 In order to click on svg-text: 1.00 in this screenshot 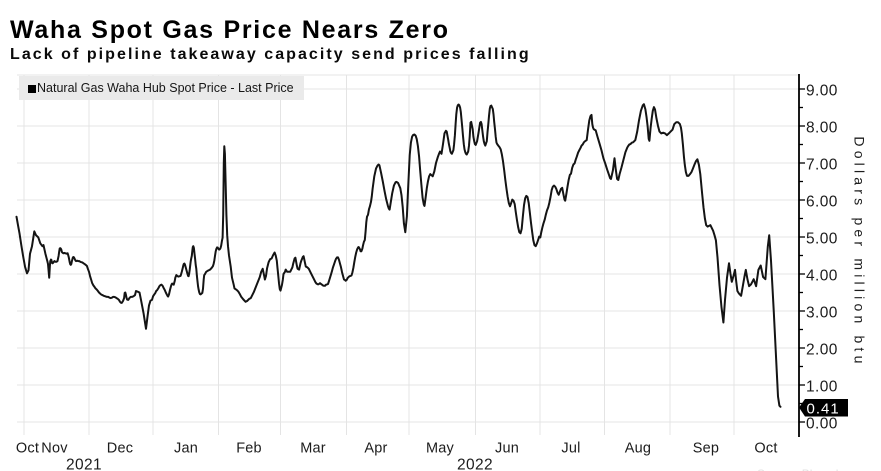, I will do `click(822, 387)`.